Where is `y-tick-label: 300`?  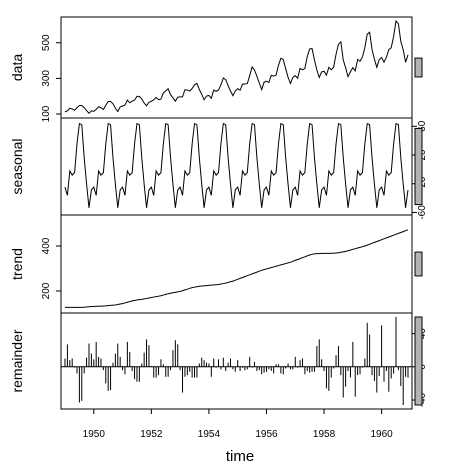 y-tick-label: 300 is located at coordinates (46, 78).